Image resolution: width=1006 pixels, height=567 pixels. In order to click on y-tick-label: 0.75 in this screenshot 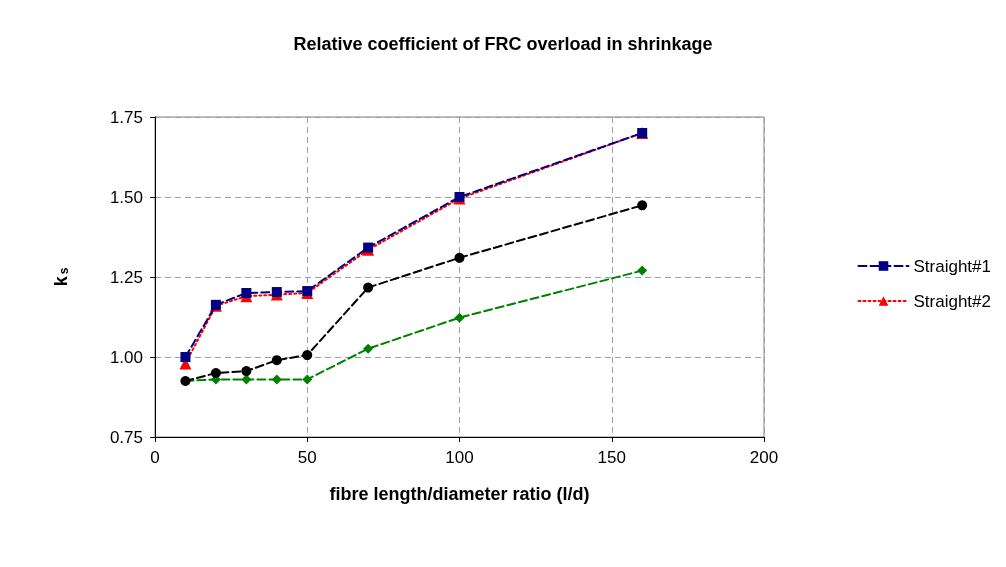, I will do `click(126, 437)`.